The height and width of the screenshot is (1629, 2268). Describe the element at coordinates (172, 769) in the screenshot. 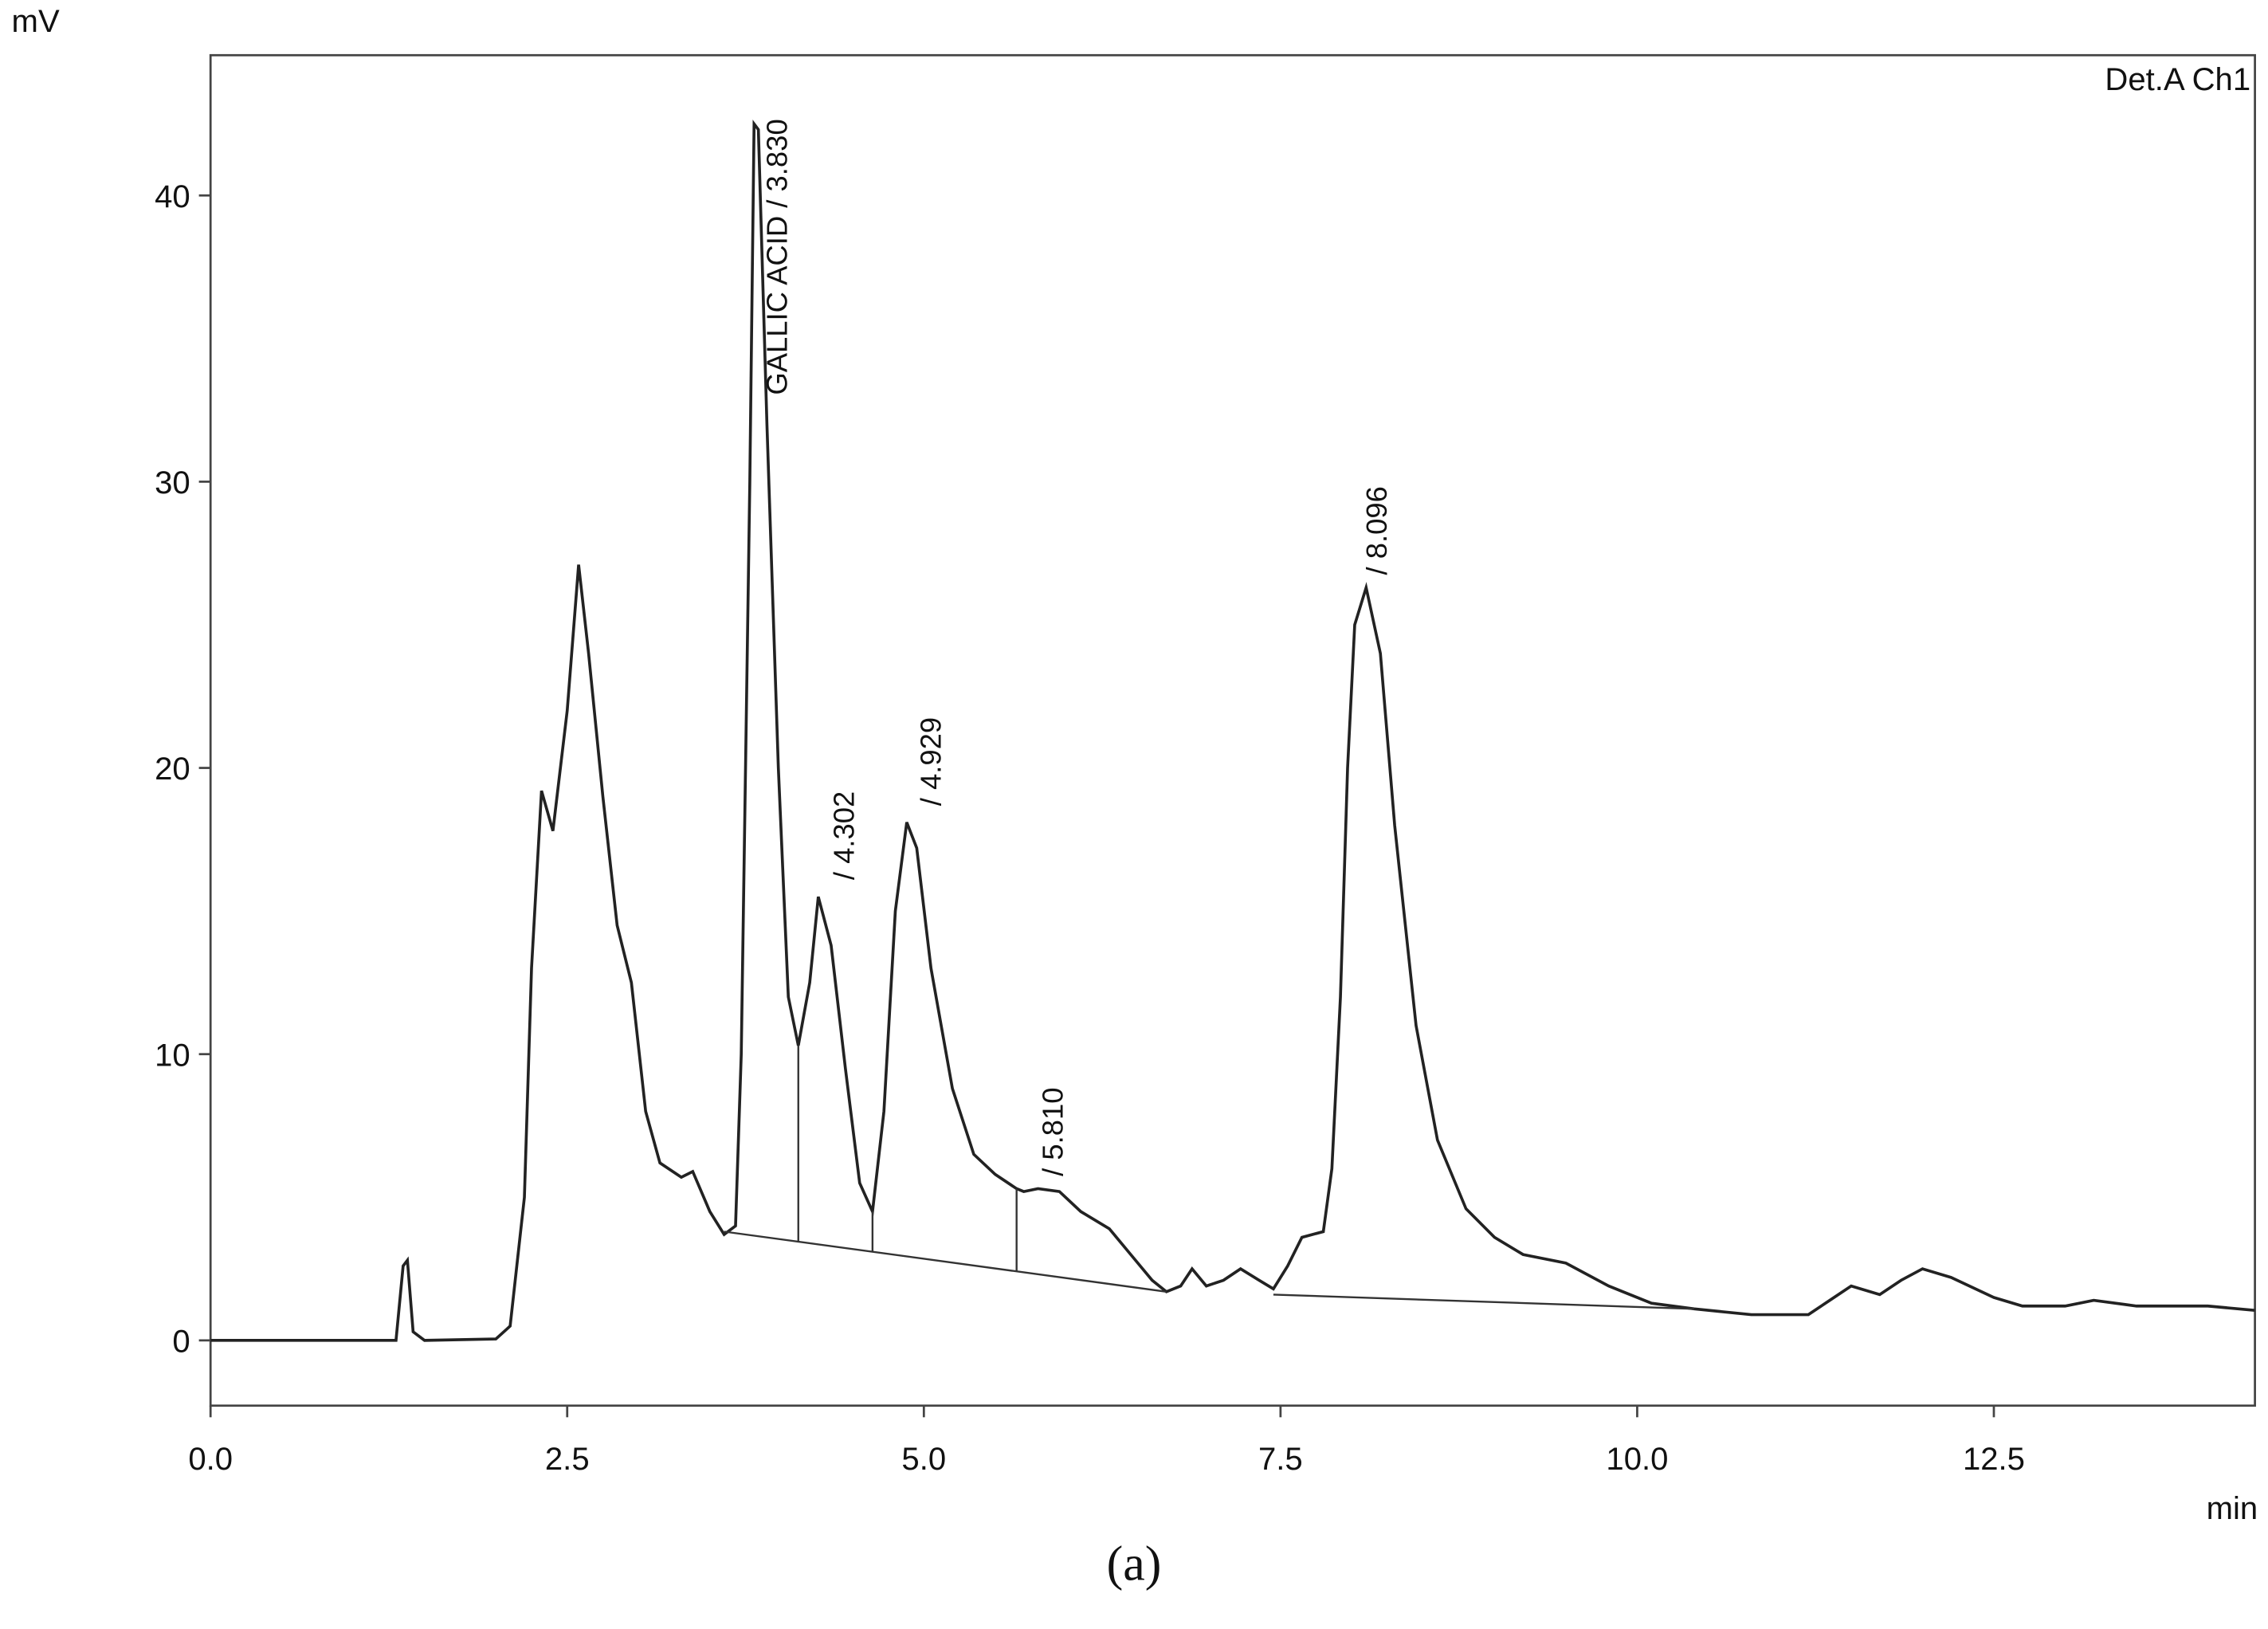

I see `y-tick-label: 20` at that location.